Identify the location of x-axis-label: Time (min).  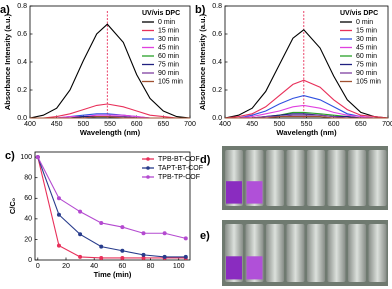
(113, 274).